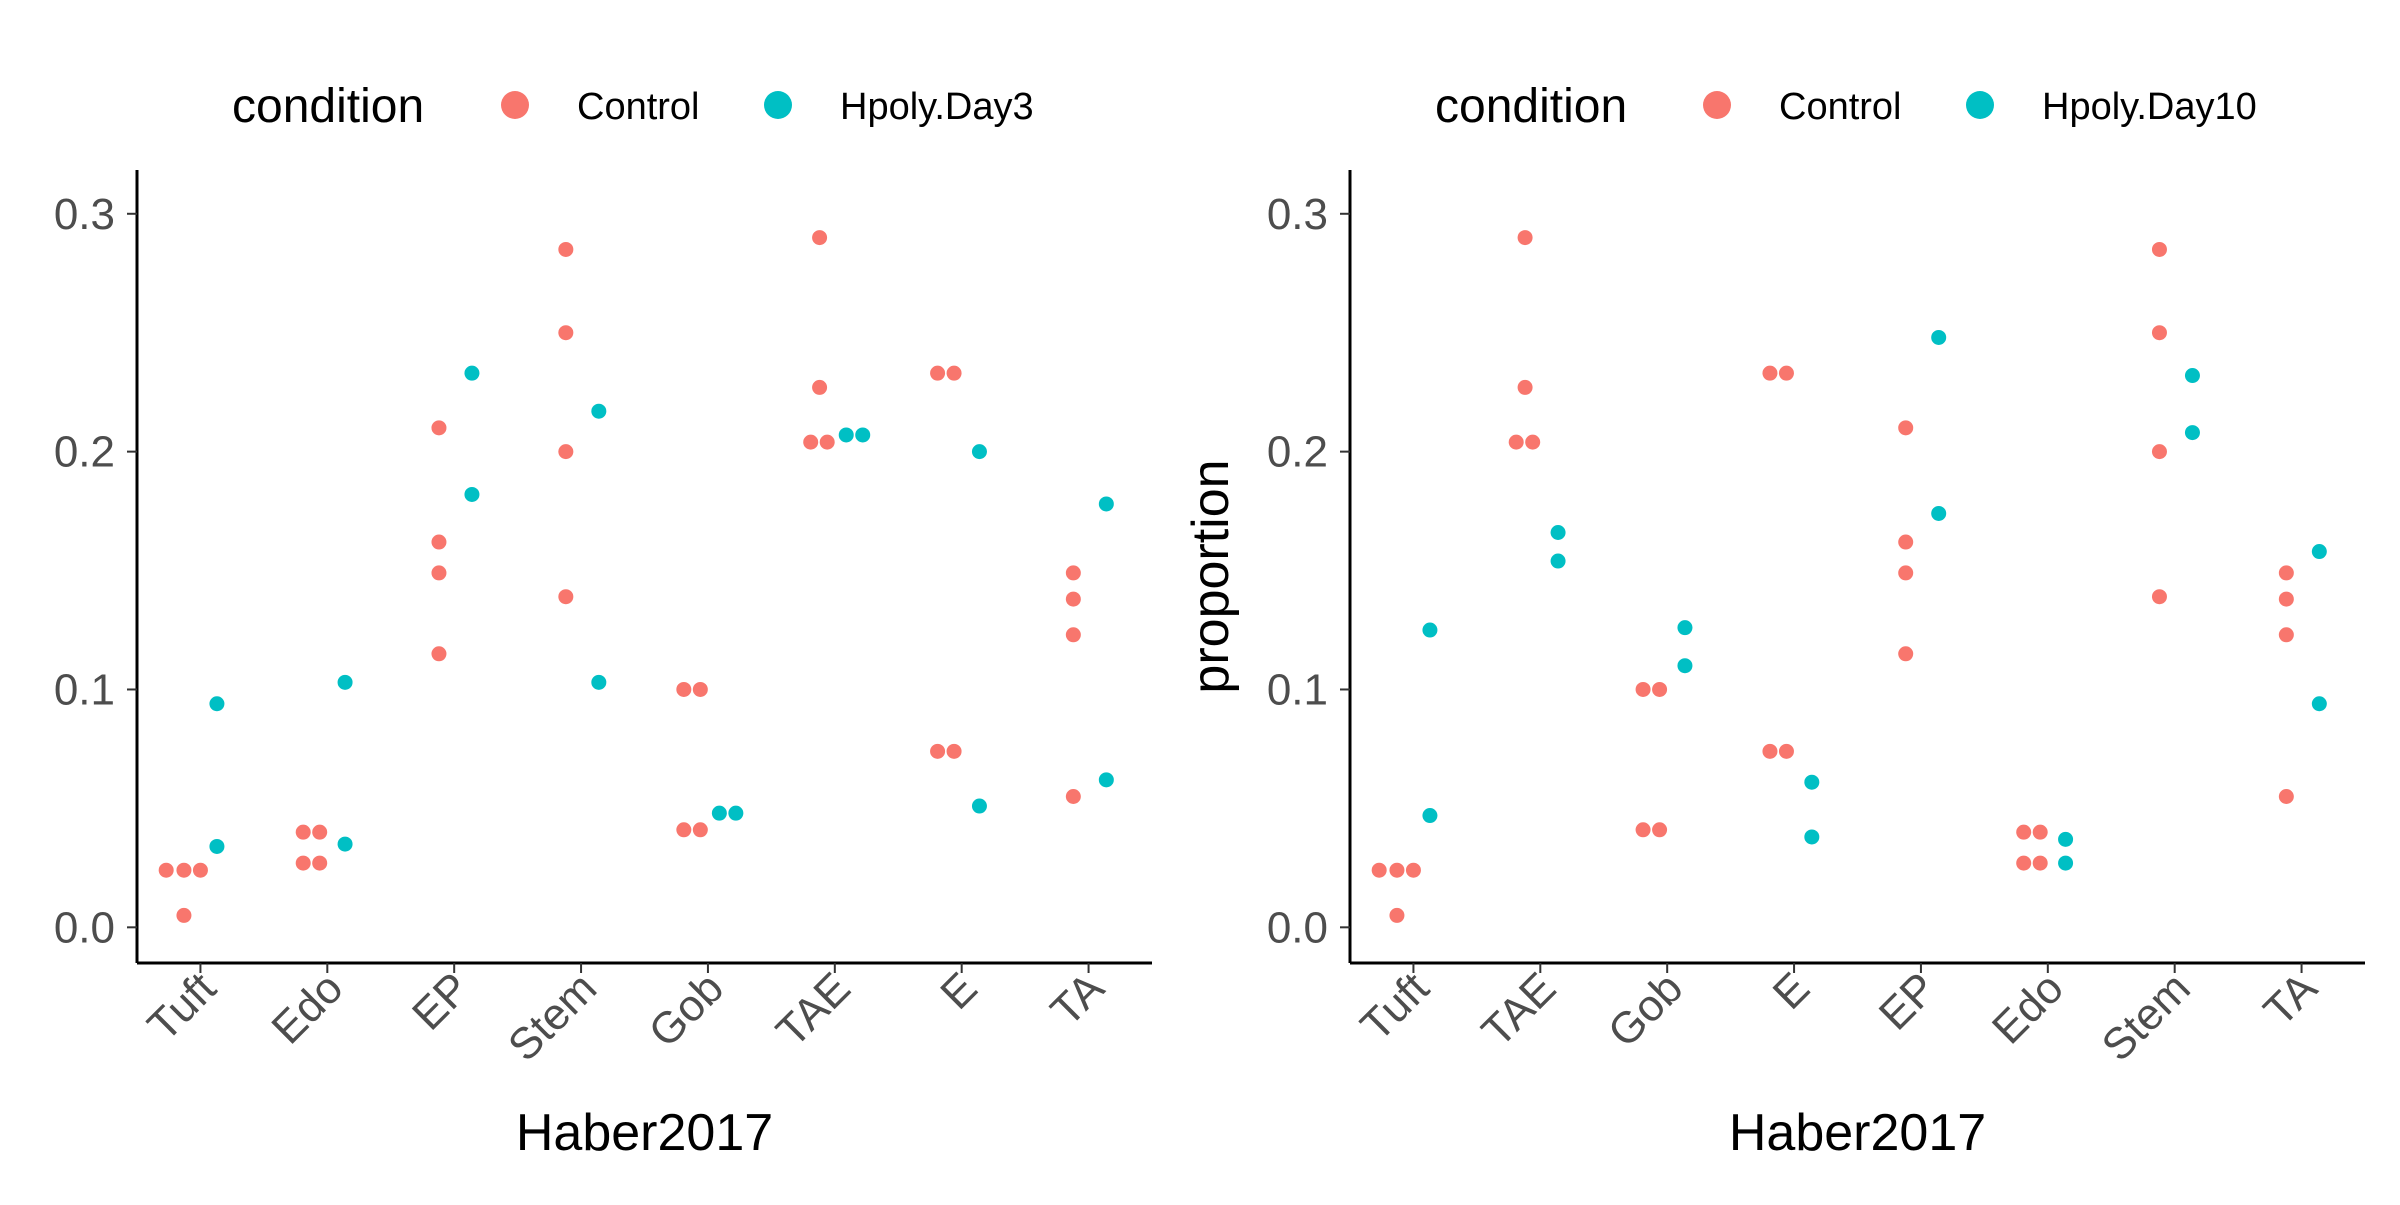 The width and height of the screenshot is (2400, 1205). What do you see at coordinates (937, 107) in the screenshot?
I see `legend-label-1: Hpoly.Day3` at bounding box center [937, 107].